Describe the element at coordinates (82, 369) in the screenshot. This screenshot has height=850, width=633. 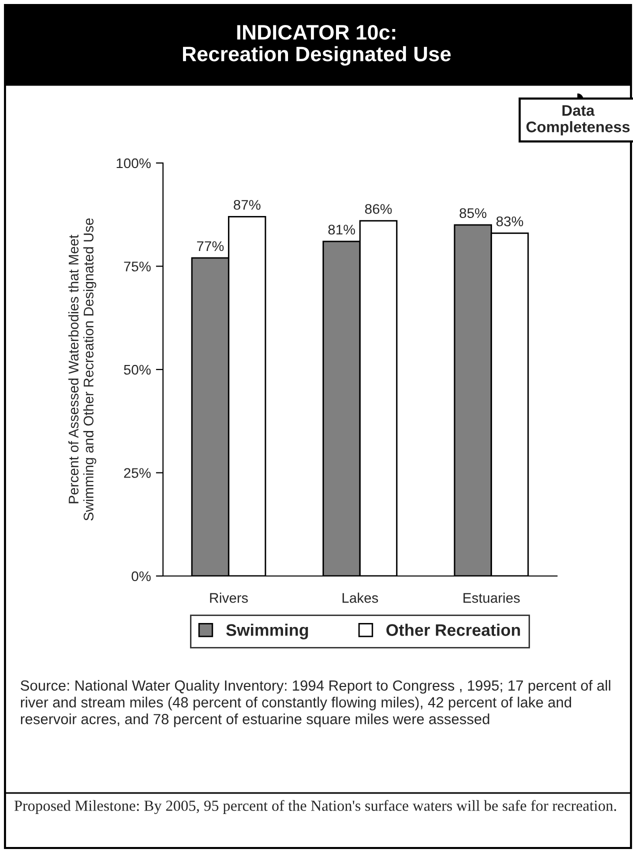
I see `y-axis-title: Percent of Assessed Waterbodies that Meet Swimming and Other Recreation Designated Use` at that location.